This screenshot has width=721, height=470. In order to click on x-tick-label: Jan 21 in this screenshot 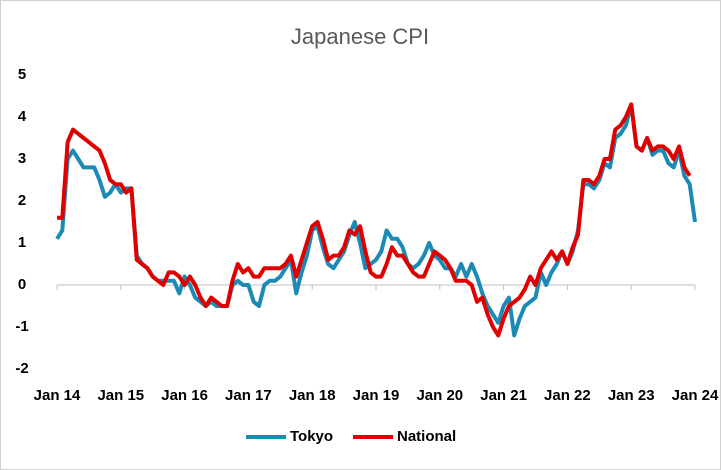, I will do `click(503, 395)`.